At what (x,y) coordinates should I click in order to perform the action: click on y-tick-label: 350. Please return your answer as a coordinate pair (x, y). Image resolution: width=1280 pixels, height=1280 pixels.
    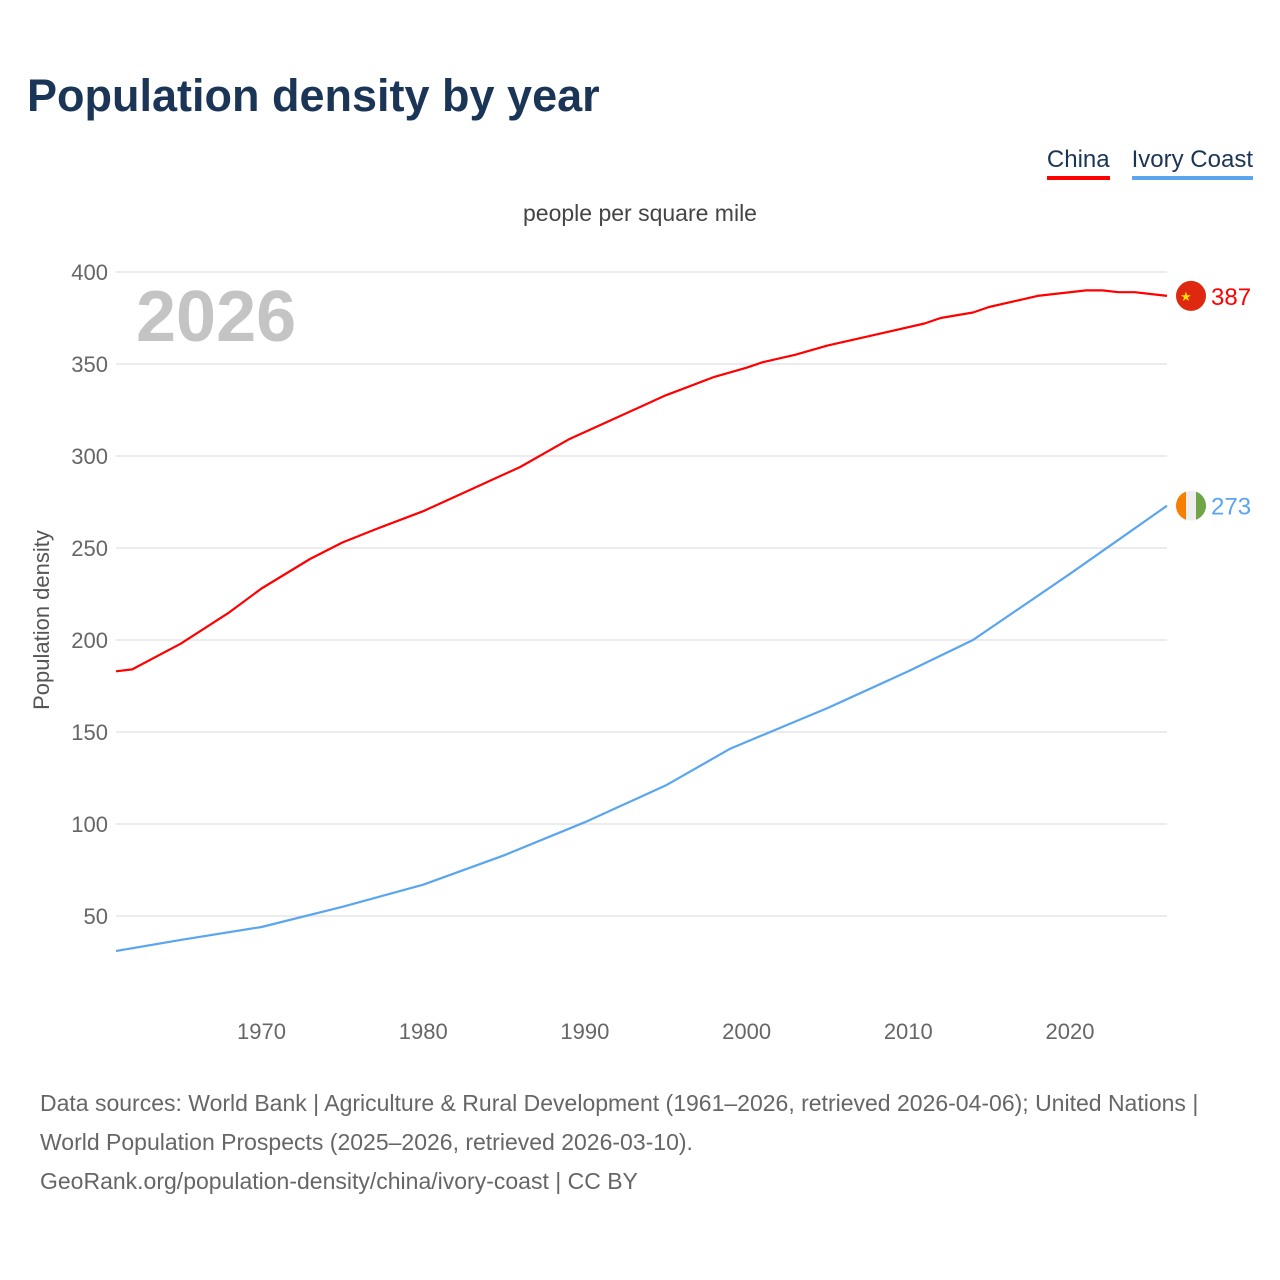
    Looking at the image, I should click on (89, 364).